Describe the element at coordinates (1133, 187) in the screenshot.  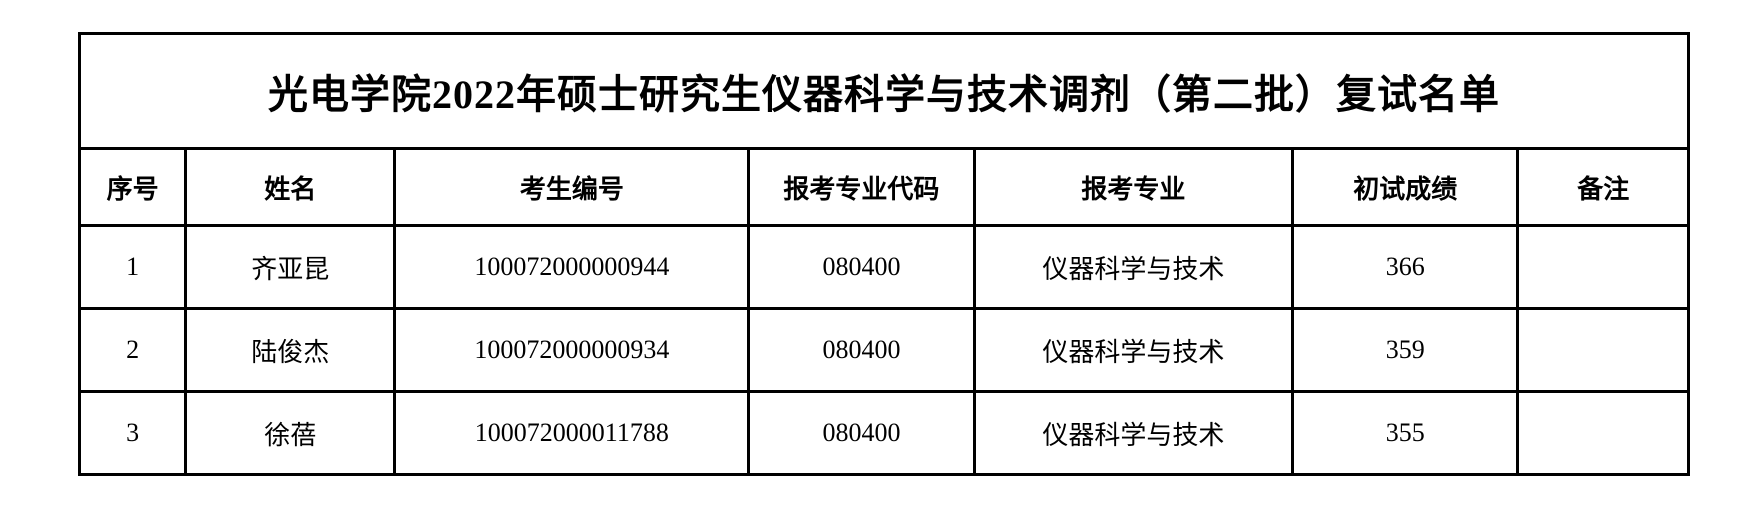
I see `column-header-major: 报考专业` at that location.